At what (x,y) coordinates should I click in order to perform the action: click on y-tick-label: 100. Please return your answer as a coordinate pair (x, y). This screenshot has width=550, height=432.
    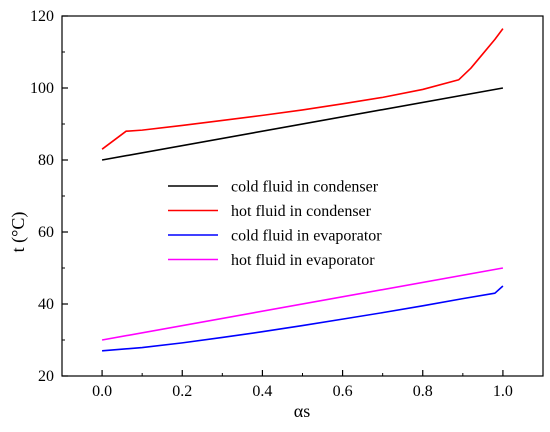
    Looking at the image, I should click on (42, 88).